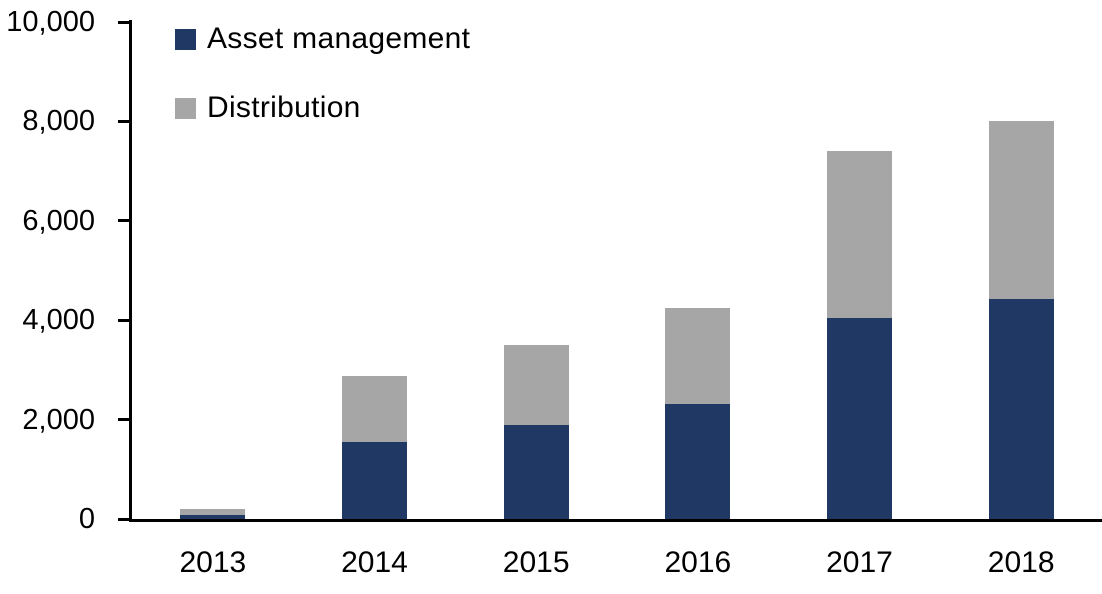  Describe the element at coordinates (284, 107) in the screenshot. I see `legend-label-distribution: Distribution` at that location.